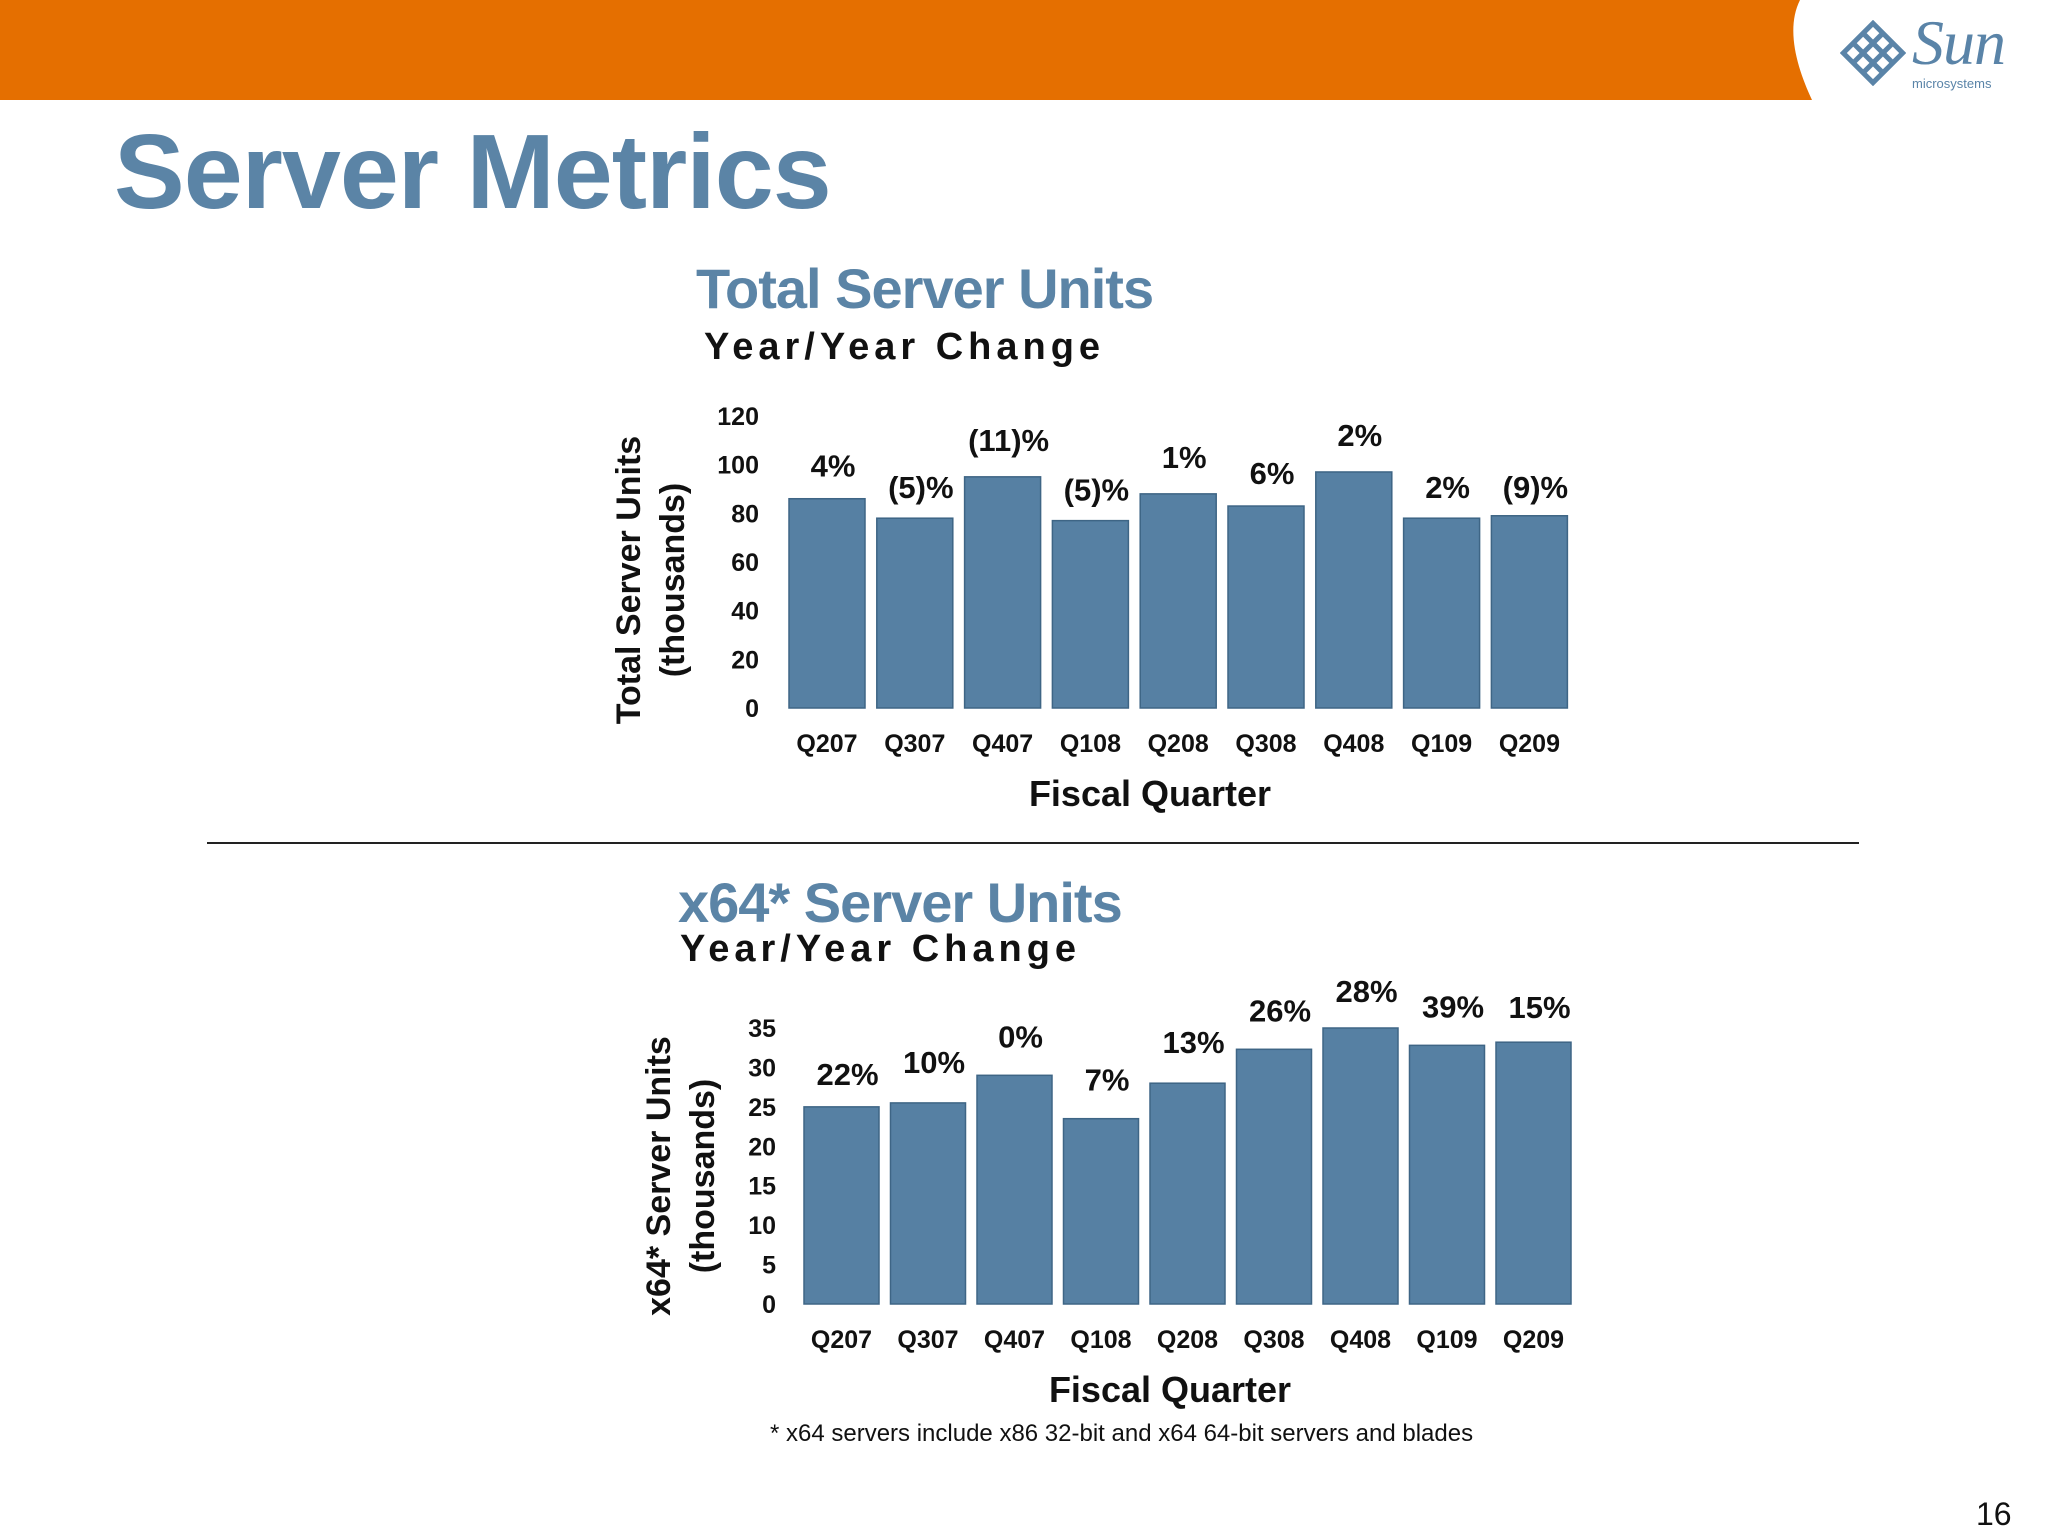 This screenshot has width=2048, height=1536. What do you see at coordinates (1008, 440) in the screenshot?
I see `data-label-q407: (11)%` at bounding box center [1008, 440].